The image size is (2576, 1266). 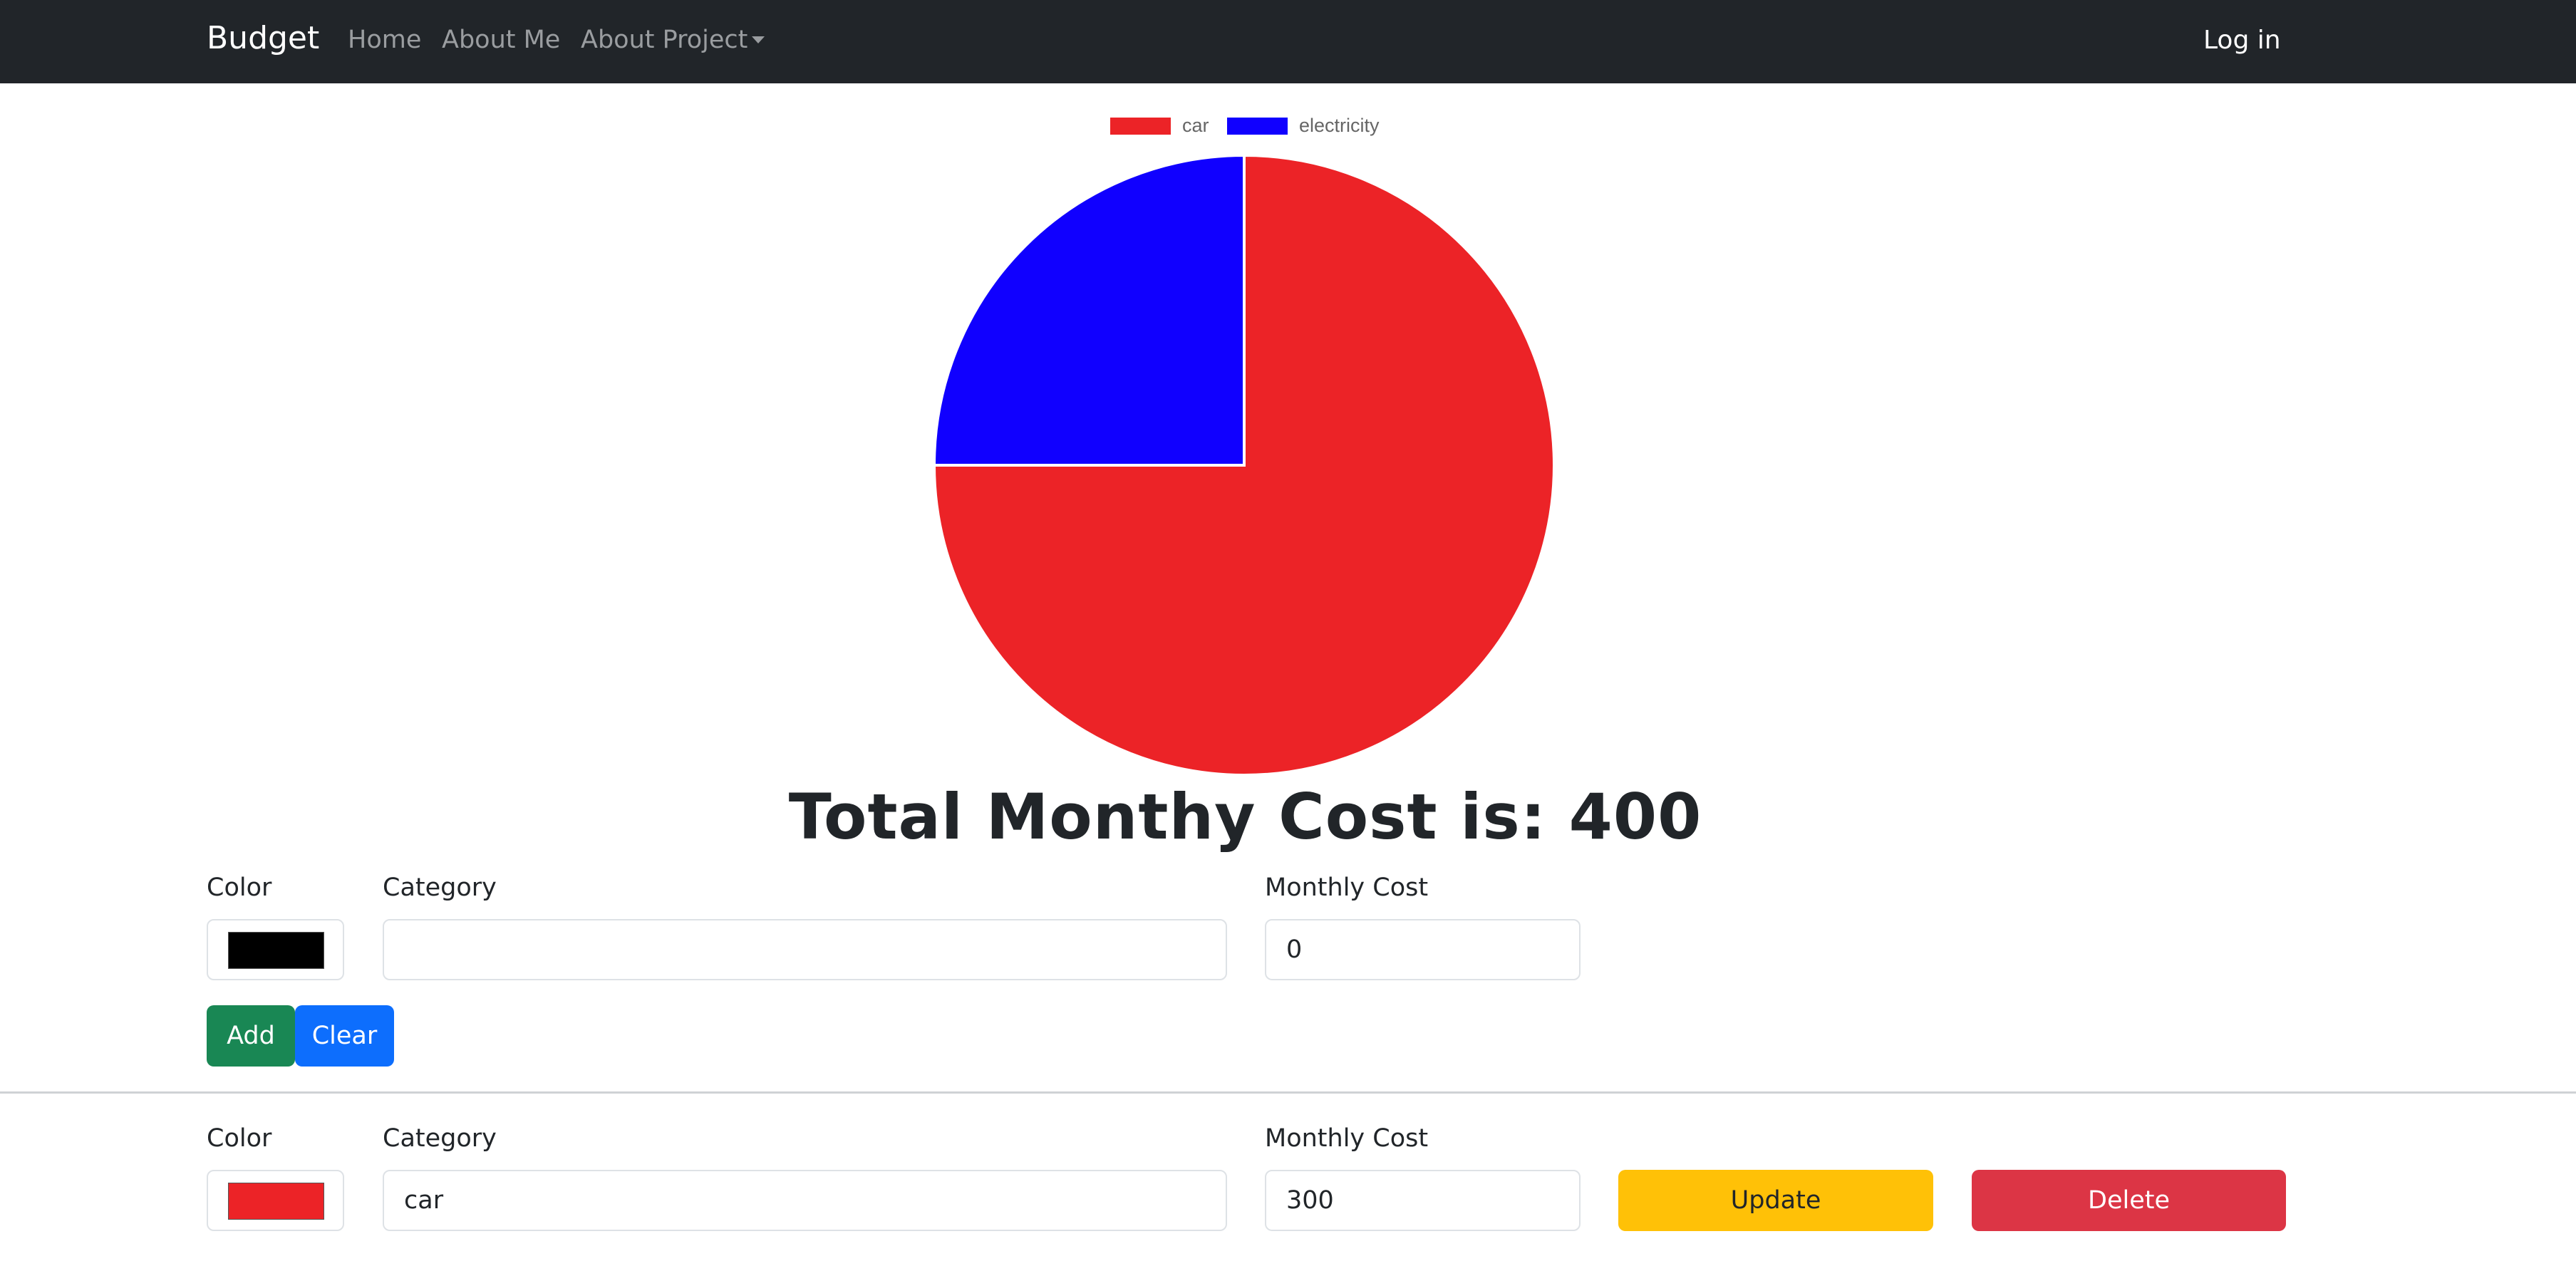 What do you see at coordinates (1340, 126) in the screenshot?
I see `legend-label-electricity: electricity` at bounding box center [1340, 126].